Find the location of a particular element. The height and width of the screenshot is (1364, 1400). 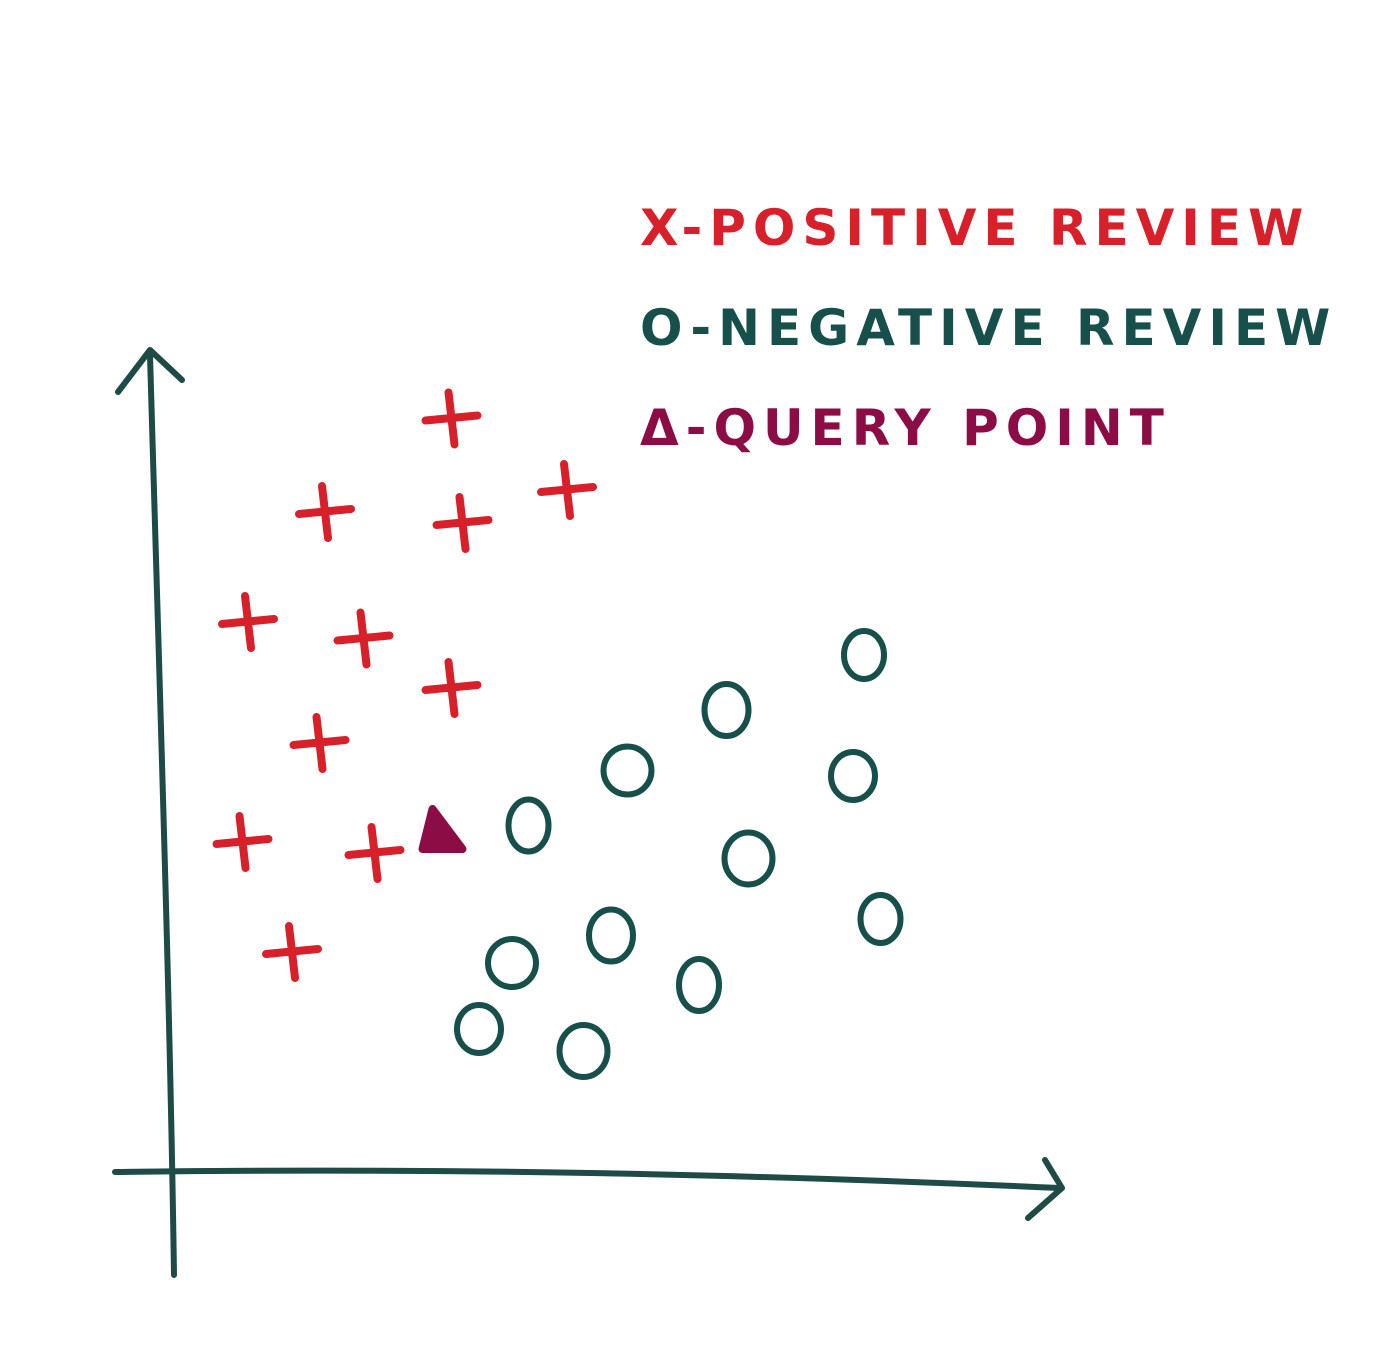

negative-series is located at coordinates (679, 854).